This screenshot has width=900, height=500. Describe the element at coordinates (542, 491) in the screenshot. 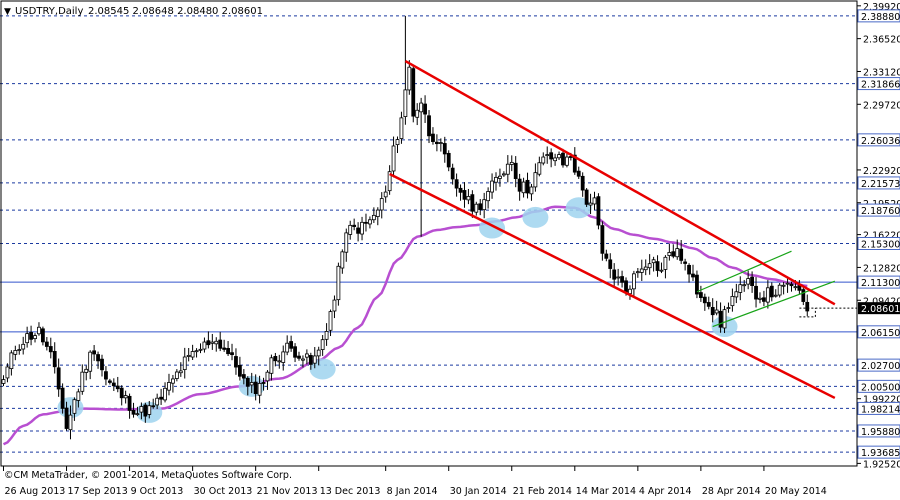

I see `time-tick-label: 21 Feb 2014` at that location.